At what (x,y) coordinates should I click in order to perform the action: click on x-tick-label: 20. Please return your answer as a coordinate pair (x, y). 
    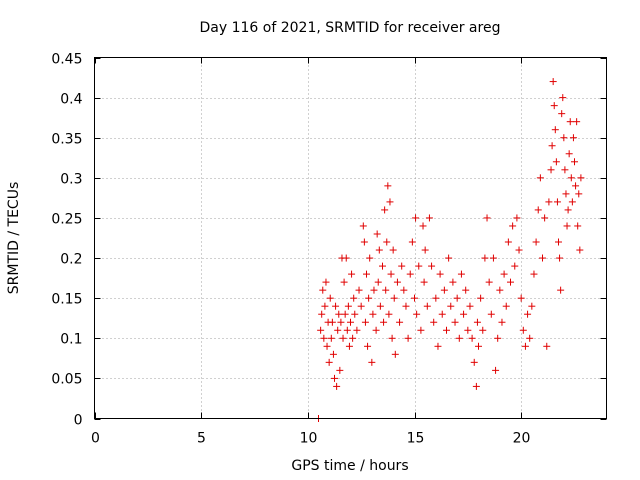
    Looking at the image, I should click on (522, 439).